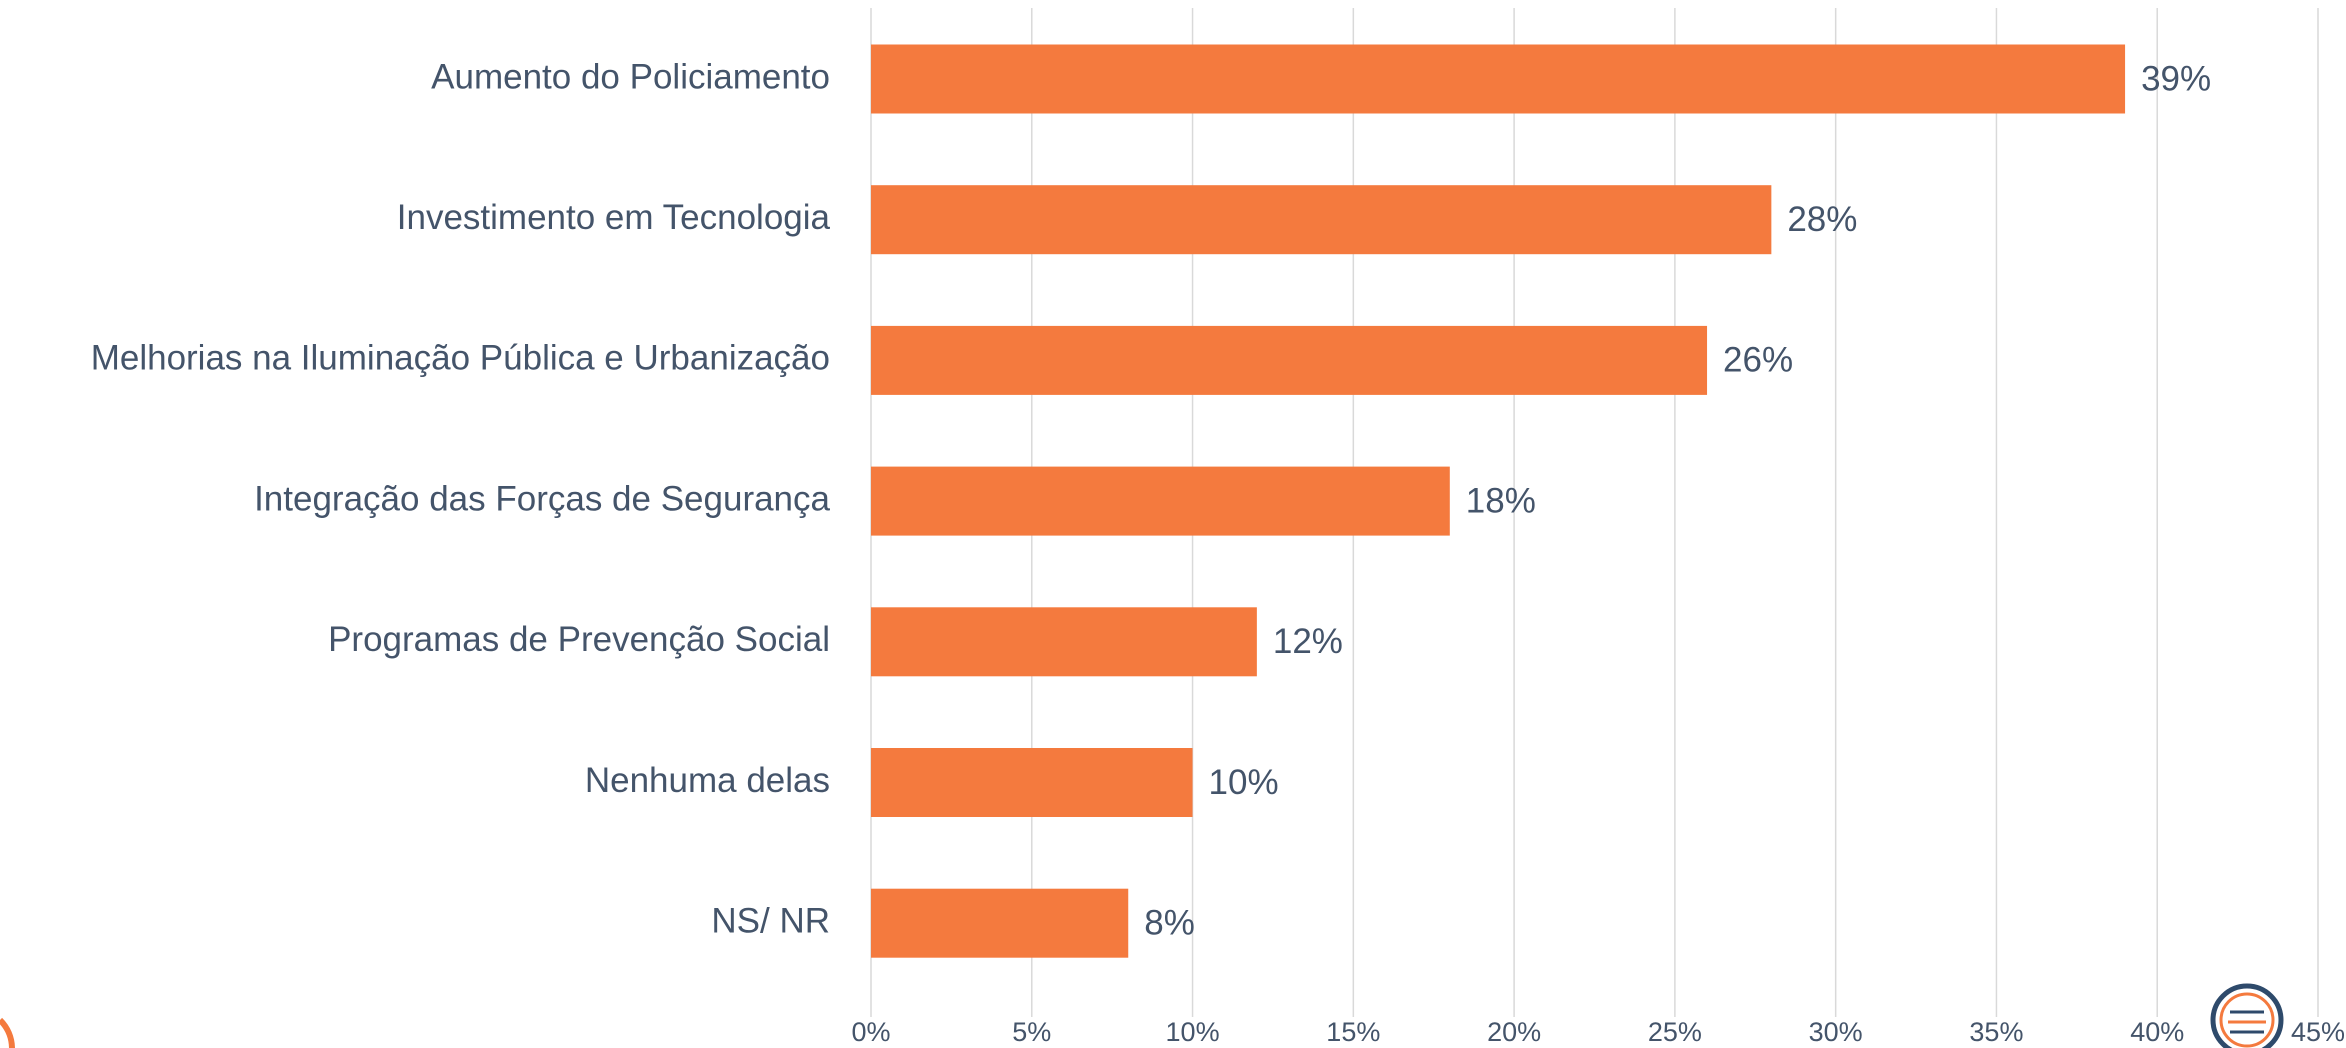  What do you see at coordinates (1244, 782) in the screenshot?
I see `data-label: 10%` at bounding box center [1244, 782].